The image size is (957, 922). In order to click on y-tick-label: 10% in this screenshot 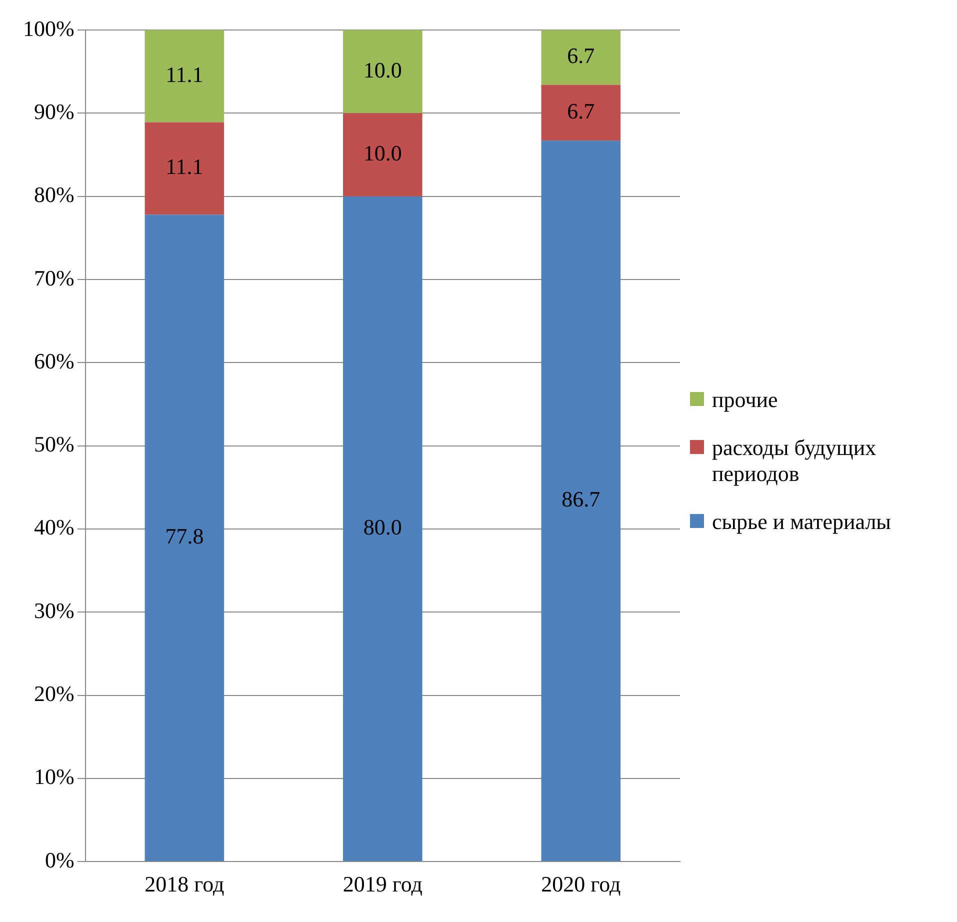, I will do `click(54, 777)`.